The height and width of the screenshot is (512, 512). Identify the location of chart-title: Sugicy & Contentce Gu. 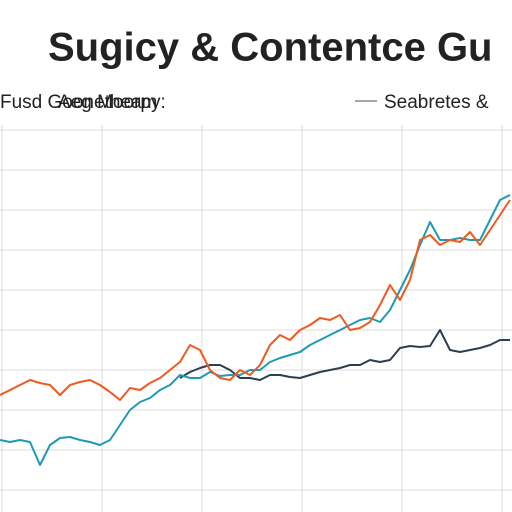
(270, 48).